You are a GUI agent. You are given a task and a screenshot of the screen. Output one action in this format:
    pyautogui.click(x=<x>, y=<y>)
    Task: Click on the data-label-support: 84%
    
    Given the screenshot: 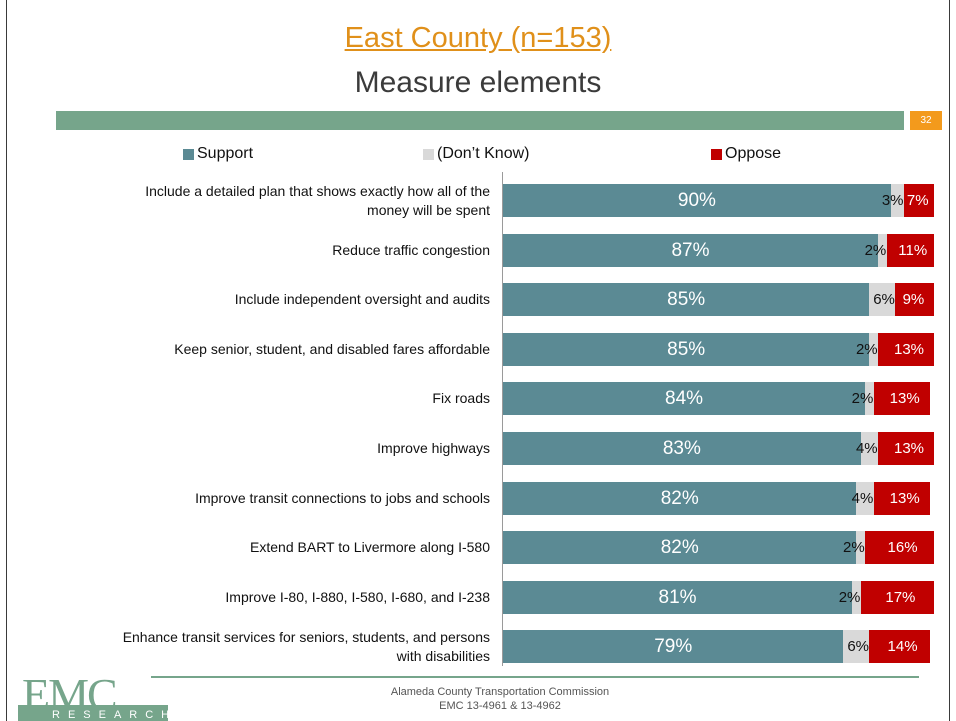 What is the action you would take?
    pyautogui.click(x=684, y=399)
    